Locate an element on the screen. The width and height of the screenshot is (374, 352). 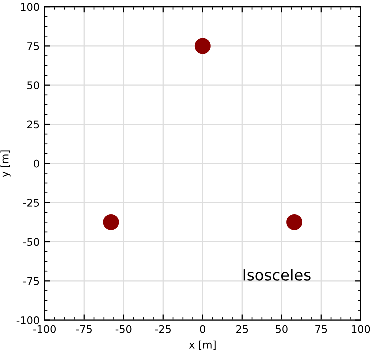
y-tick-label: 100 is located at coordinates (30, 7).